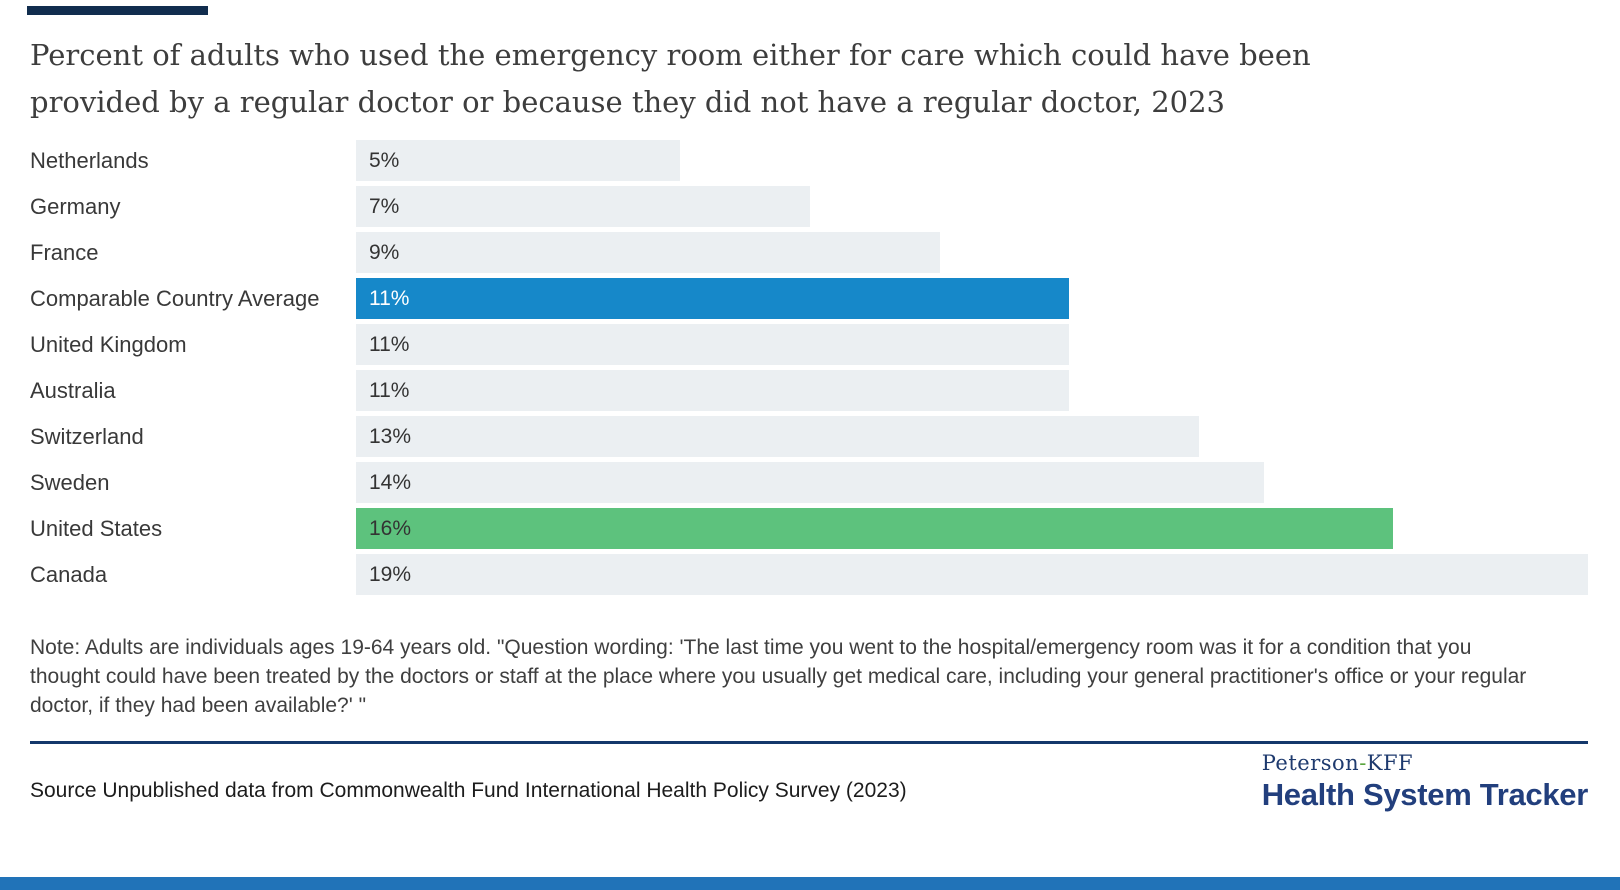 The image size is (1620, 890). I want to click on bar: 19%, so click(972, 574).